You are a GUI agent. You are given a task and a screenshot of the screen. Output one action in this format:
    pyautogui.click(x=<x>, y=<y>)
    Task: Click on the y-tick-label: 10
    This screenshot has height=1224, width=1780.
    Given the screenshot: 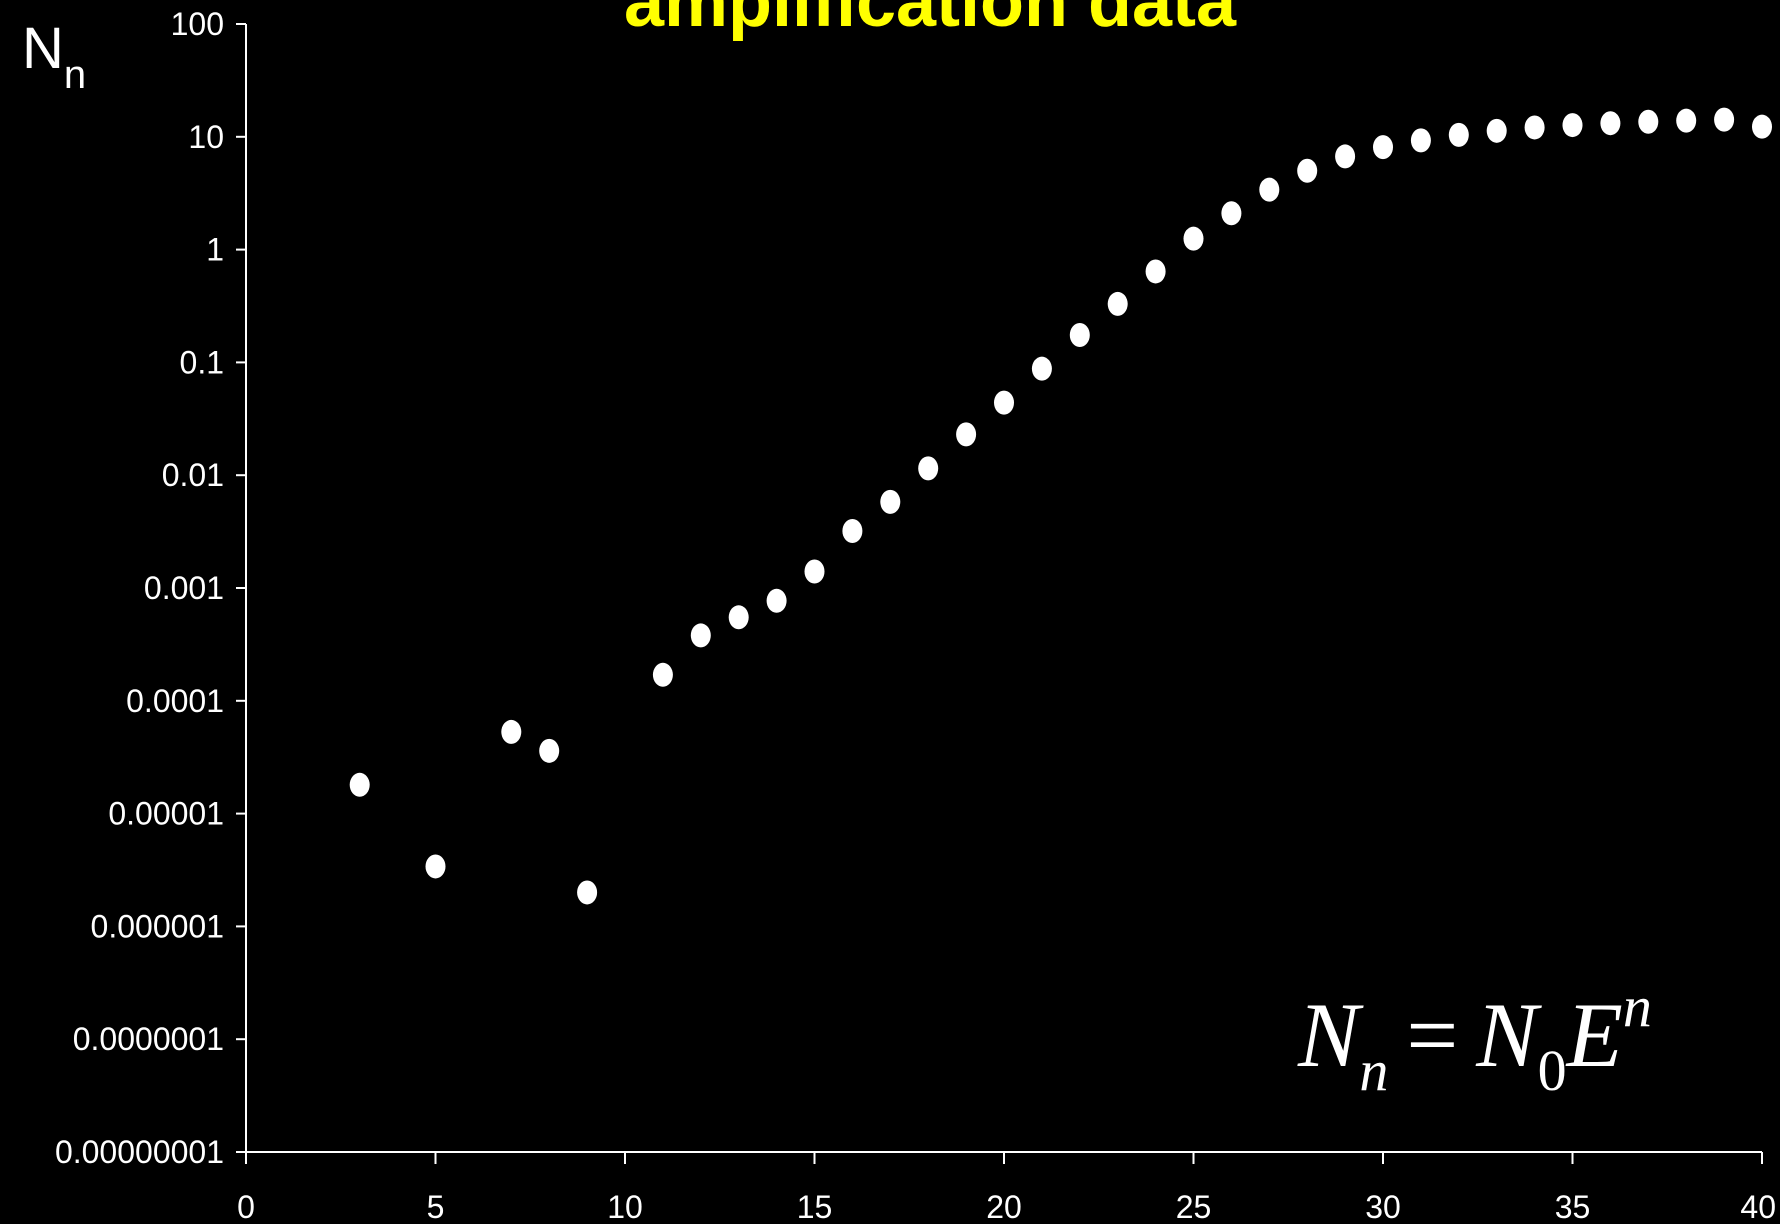 What is the action you would take?
    pyautogui.click(x=206, y=137)
    